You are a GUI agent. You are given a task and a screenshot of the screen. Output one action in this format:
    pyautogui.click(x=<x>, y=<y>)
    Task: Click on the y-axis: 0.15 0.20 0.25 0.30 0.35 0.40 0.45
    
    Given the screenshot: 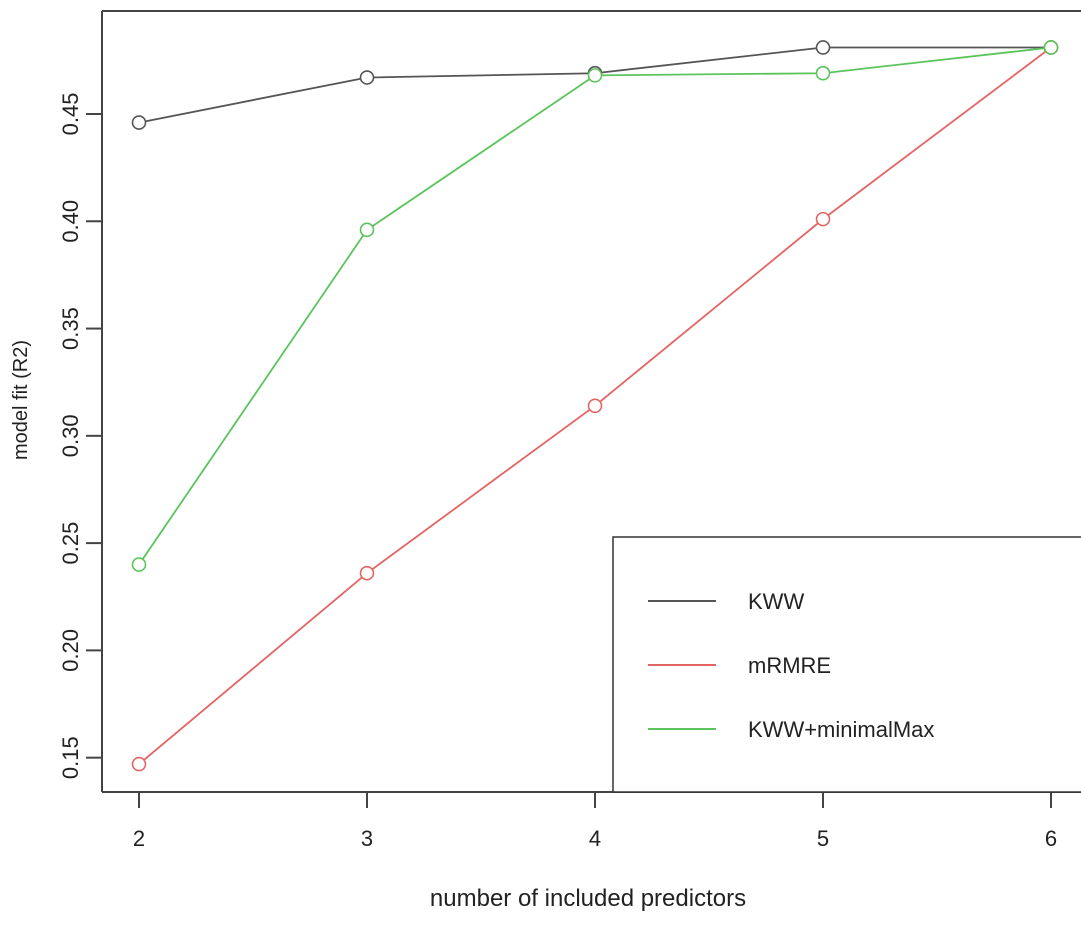 What is the action you would take?
    pyautogui.click(x=80, y=436)
    